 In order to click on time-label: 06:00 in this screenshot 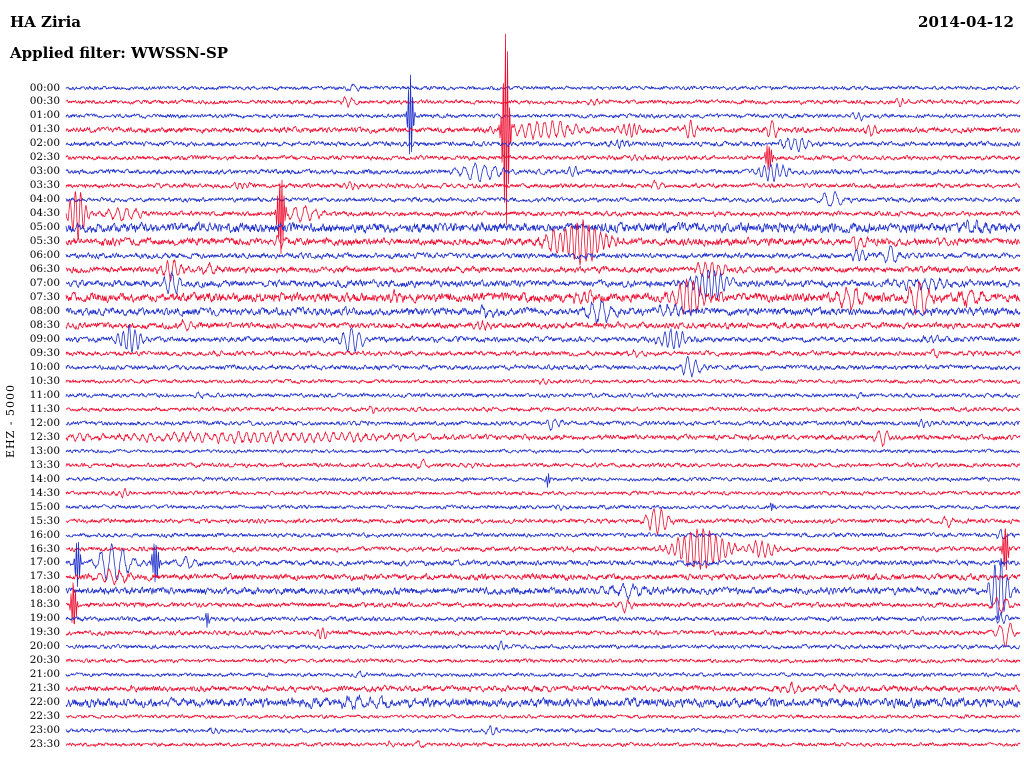, I will do `click(44, 255)`.